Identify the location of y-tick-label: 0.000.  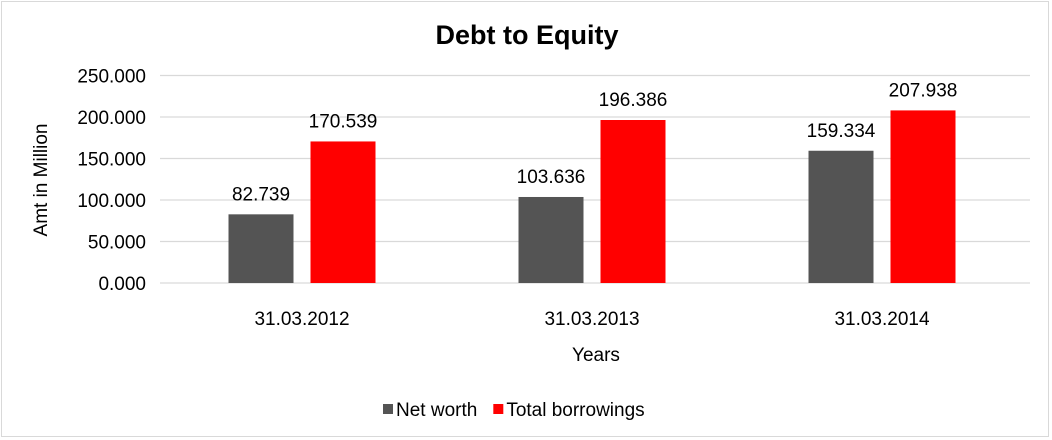
(122, 284).